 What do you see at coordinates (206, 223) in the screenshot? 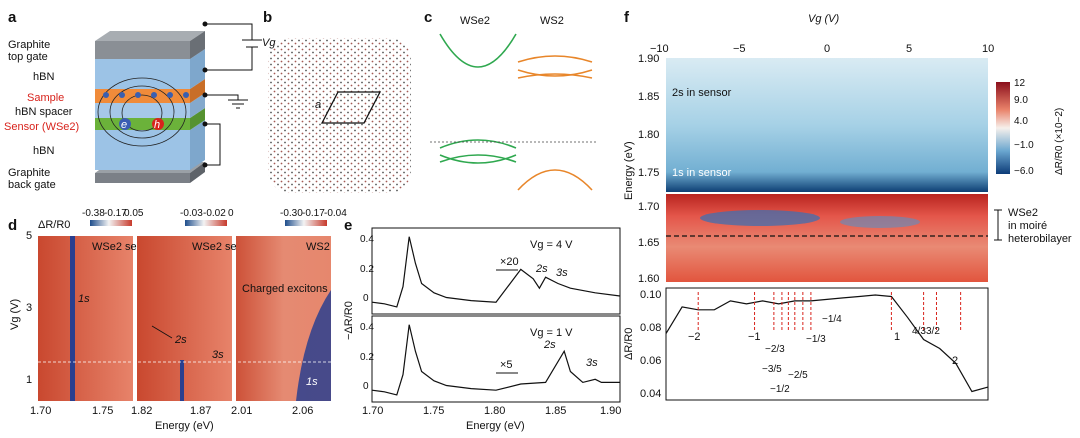
I see `colorbar-d2` at bounding box center [206, 223].